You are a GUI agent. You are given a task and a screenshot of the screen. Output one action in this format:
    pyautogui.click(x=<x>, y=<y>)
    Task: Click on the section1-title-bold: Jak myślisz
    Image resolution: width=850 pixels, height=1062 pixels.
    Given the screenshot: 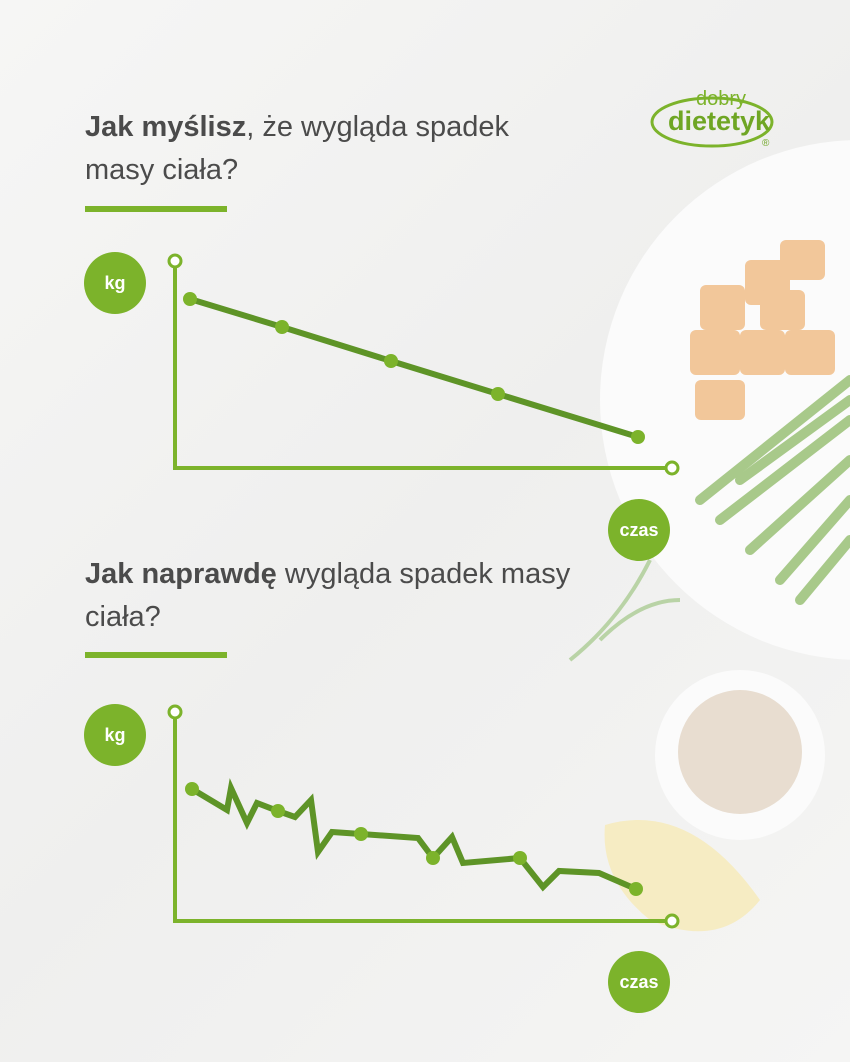 What is the action you would take?
    pyautogui.click(x=166, y=127)
    